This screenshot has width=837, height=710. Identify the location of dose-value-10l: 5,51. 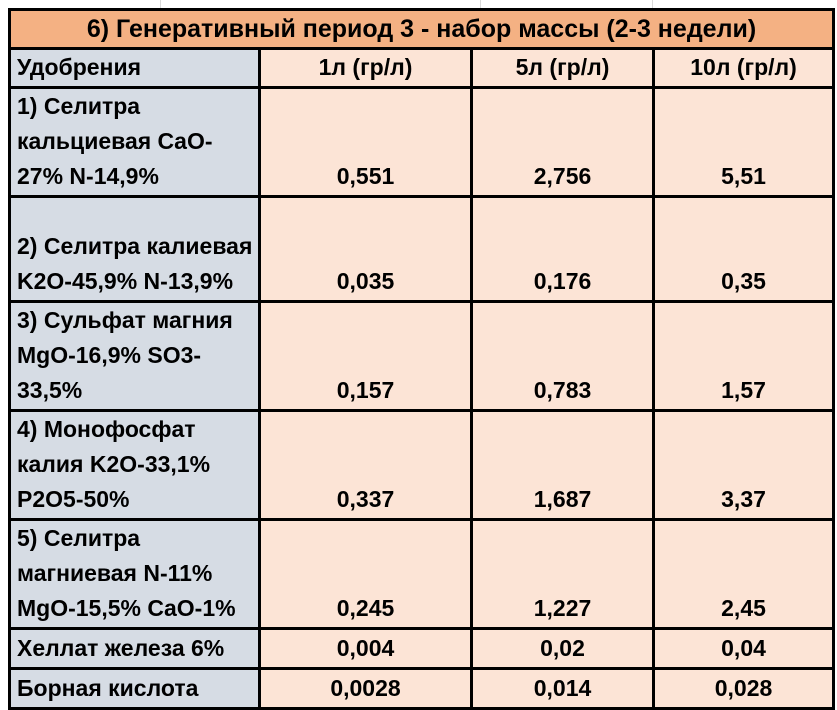
(743, 142).